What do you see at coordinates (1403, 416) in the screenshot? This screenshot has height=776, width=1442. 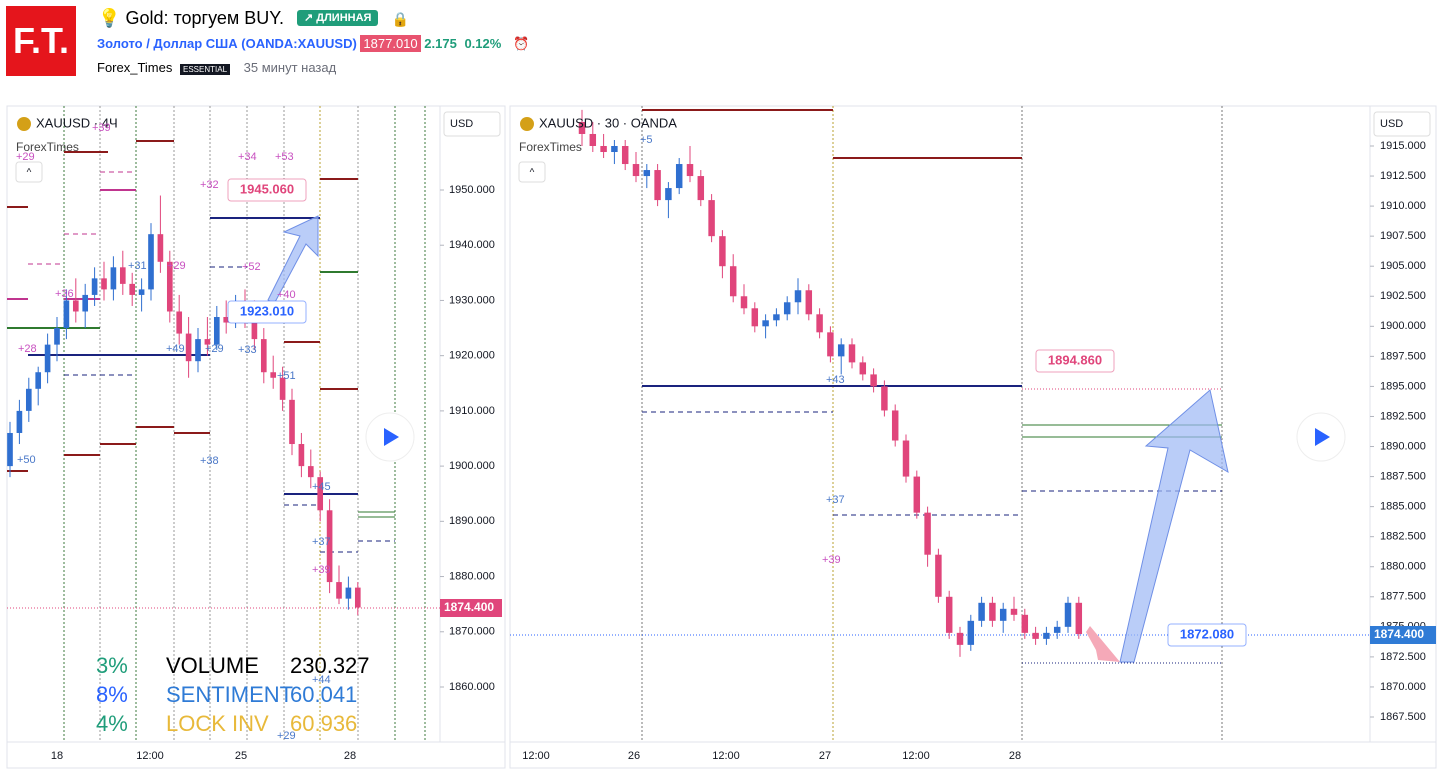 I see `y-tick-label: 1892.500` at bounding box center [1403, 416].